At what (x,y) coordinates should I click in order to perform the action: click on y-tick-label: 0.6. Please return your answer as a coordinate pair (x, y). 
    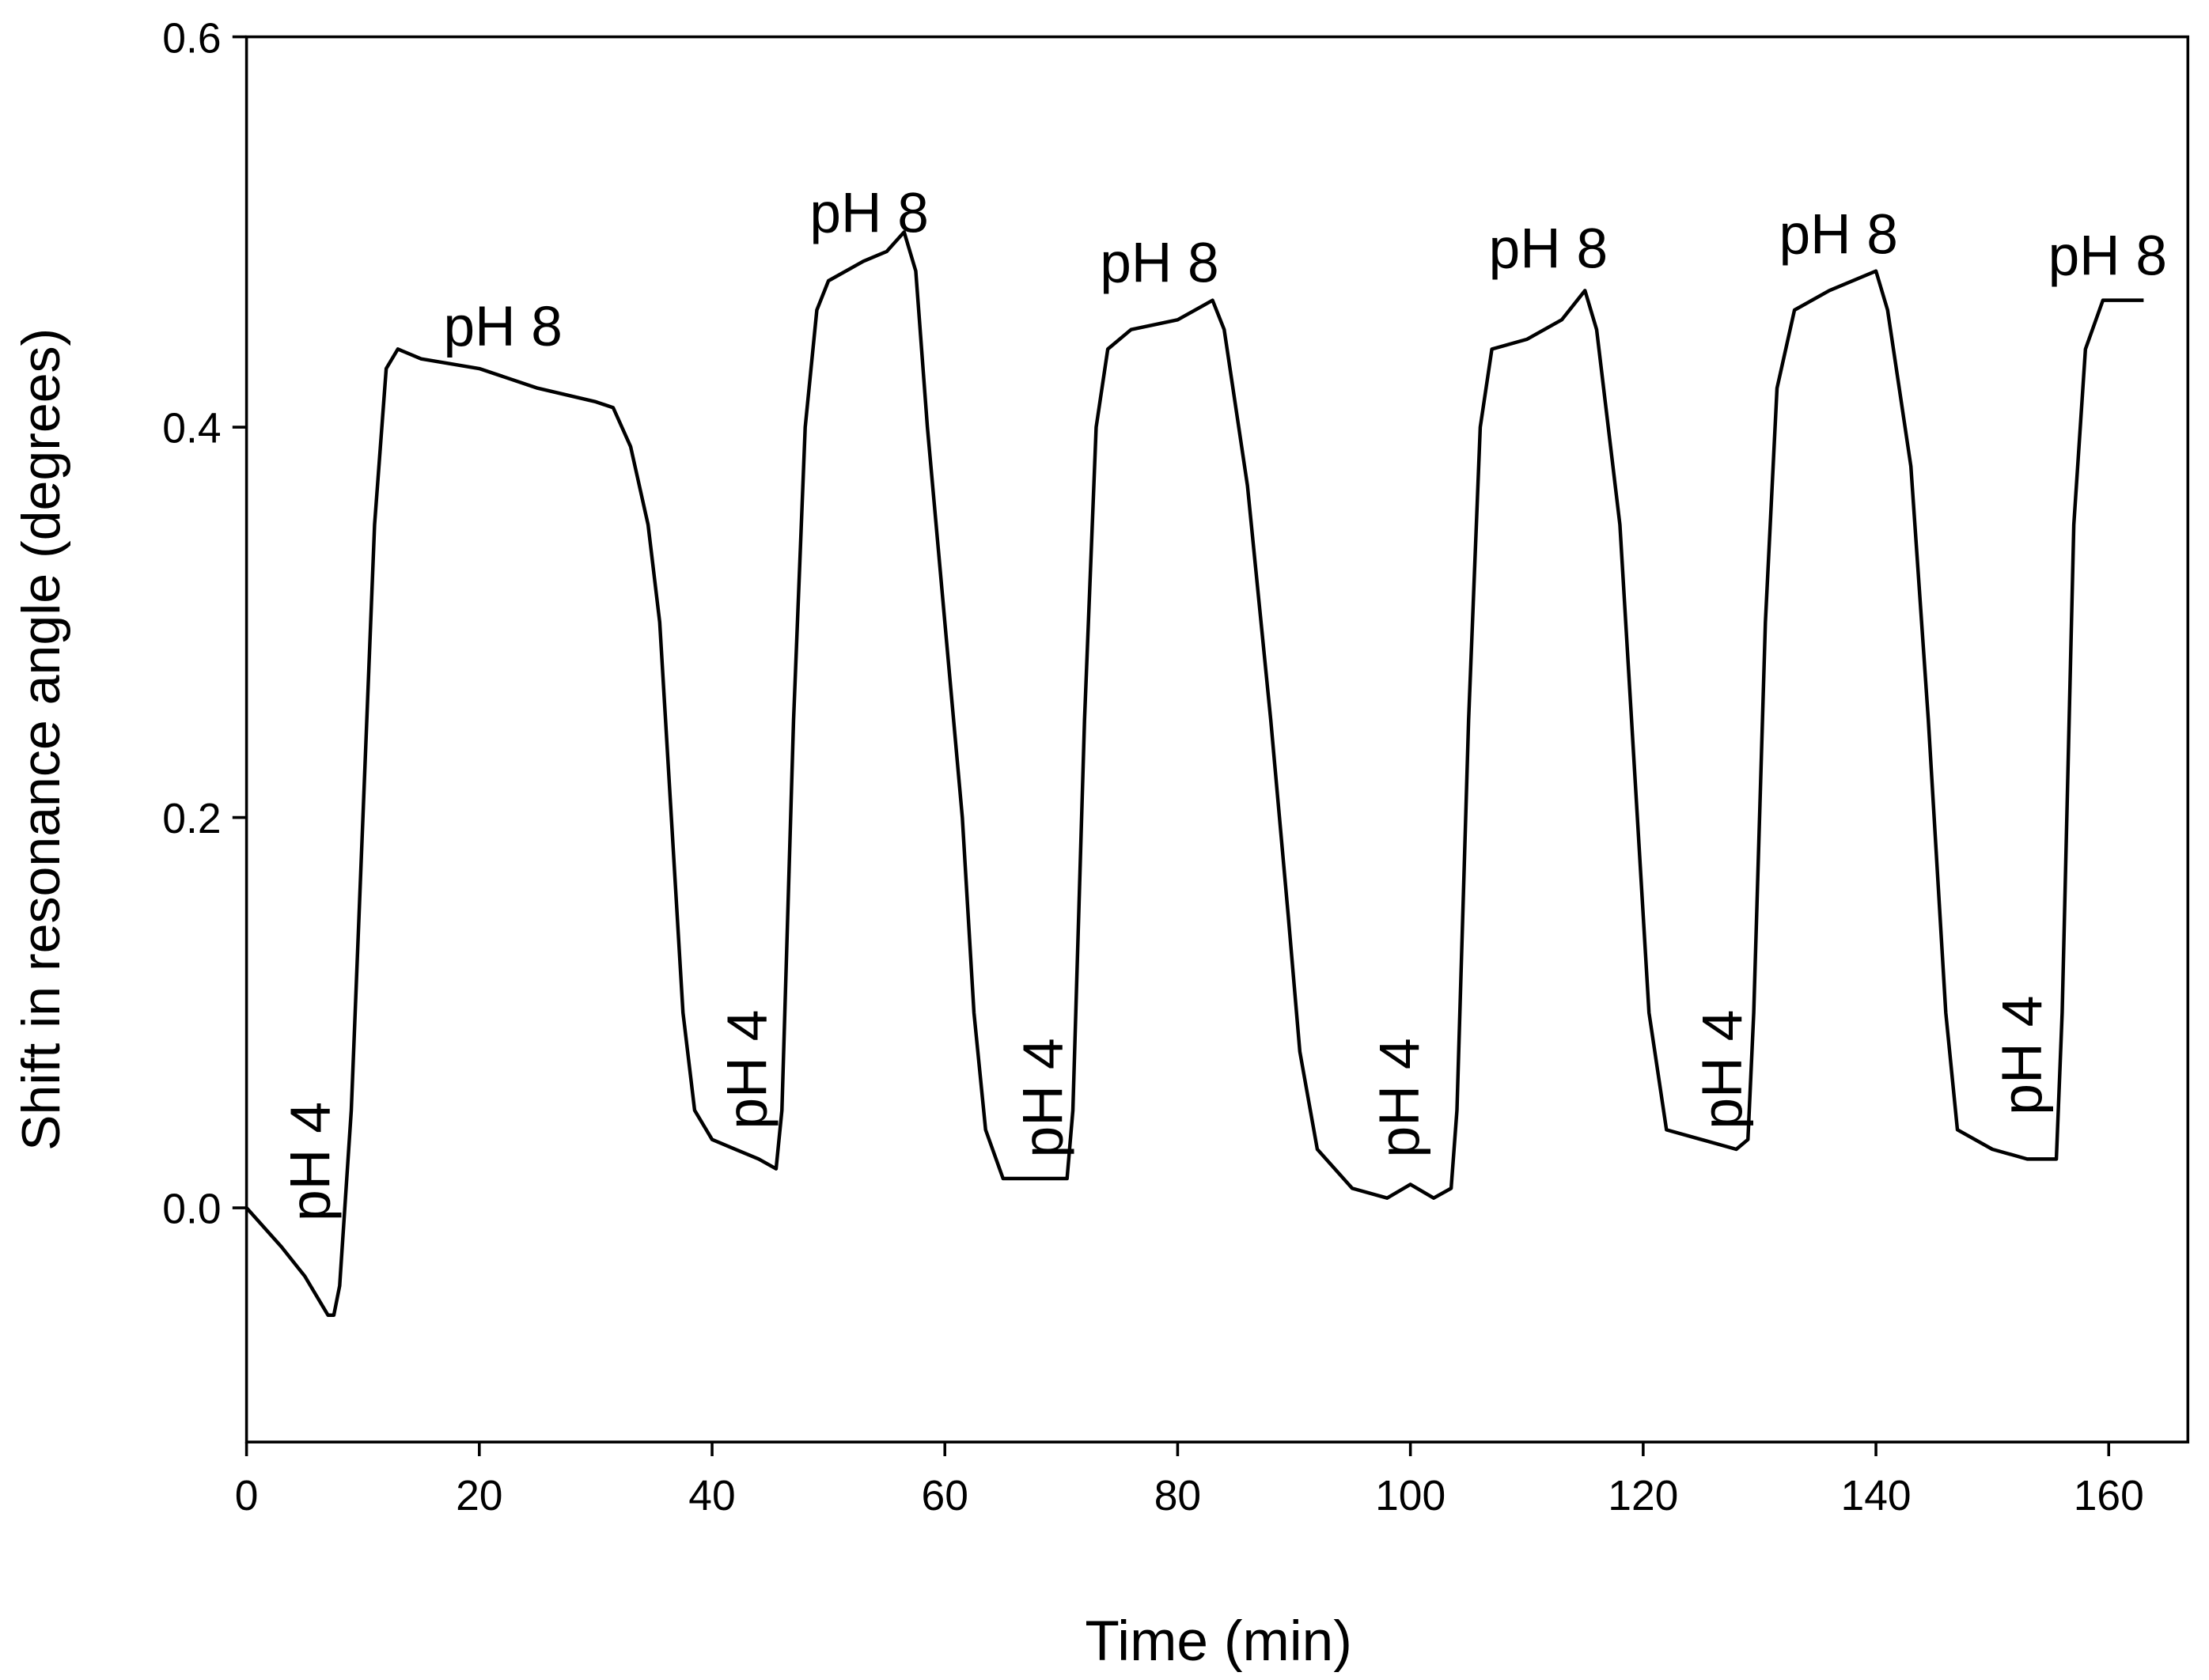
    Looking at the image, I should click on (191, 38).